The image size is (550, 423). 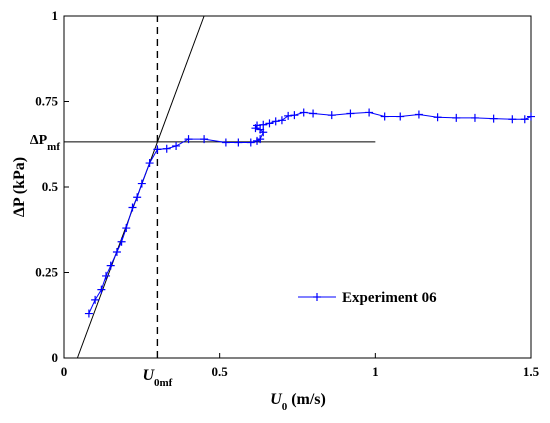 I want to click on legend-entry-experiment-06: Experiment 06, so click(x=389, y=298).